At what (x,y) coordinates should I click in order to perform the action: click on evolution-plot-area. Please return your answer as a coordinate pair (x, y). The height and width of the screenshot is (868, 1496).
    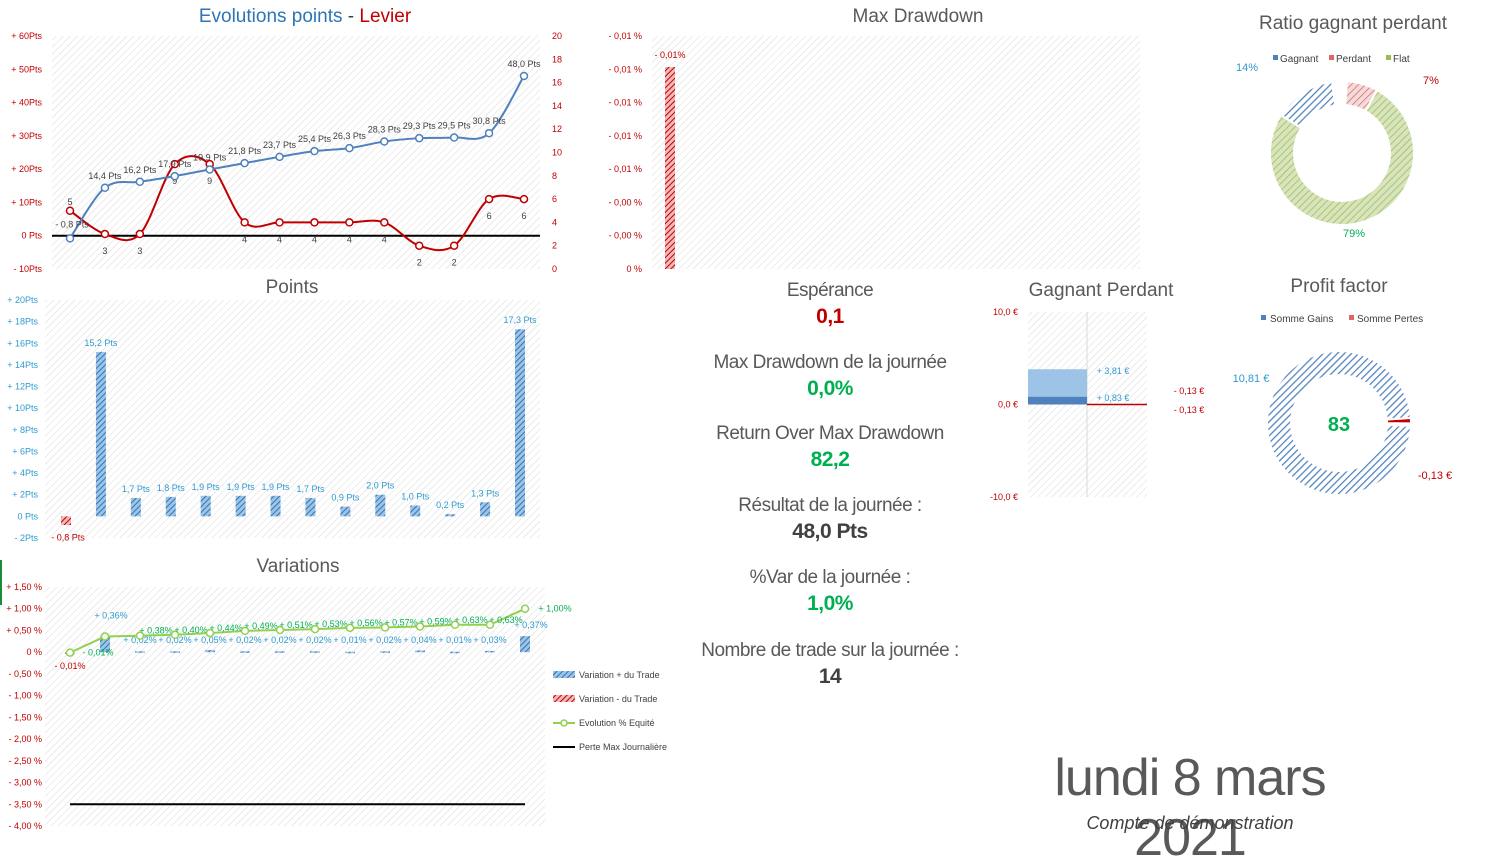
    Looking at the image, I should click on (296, 152).